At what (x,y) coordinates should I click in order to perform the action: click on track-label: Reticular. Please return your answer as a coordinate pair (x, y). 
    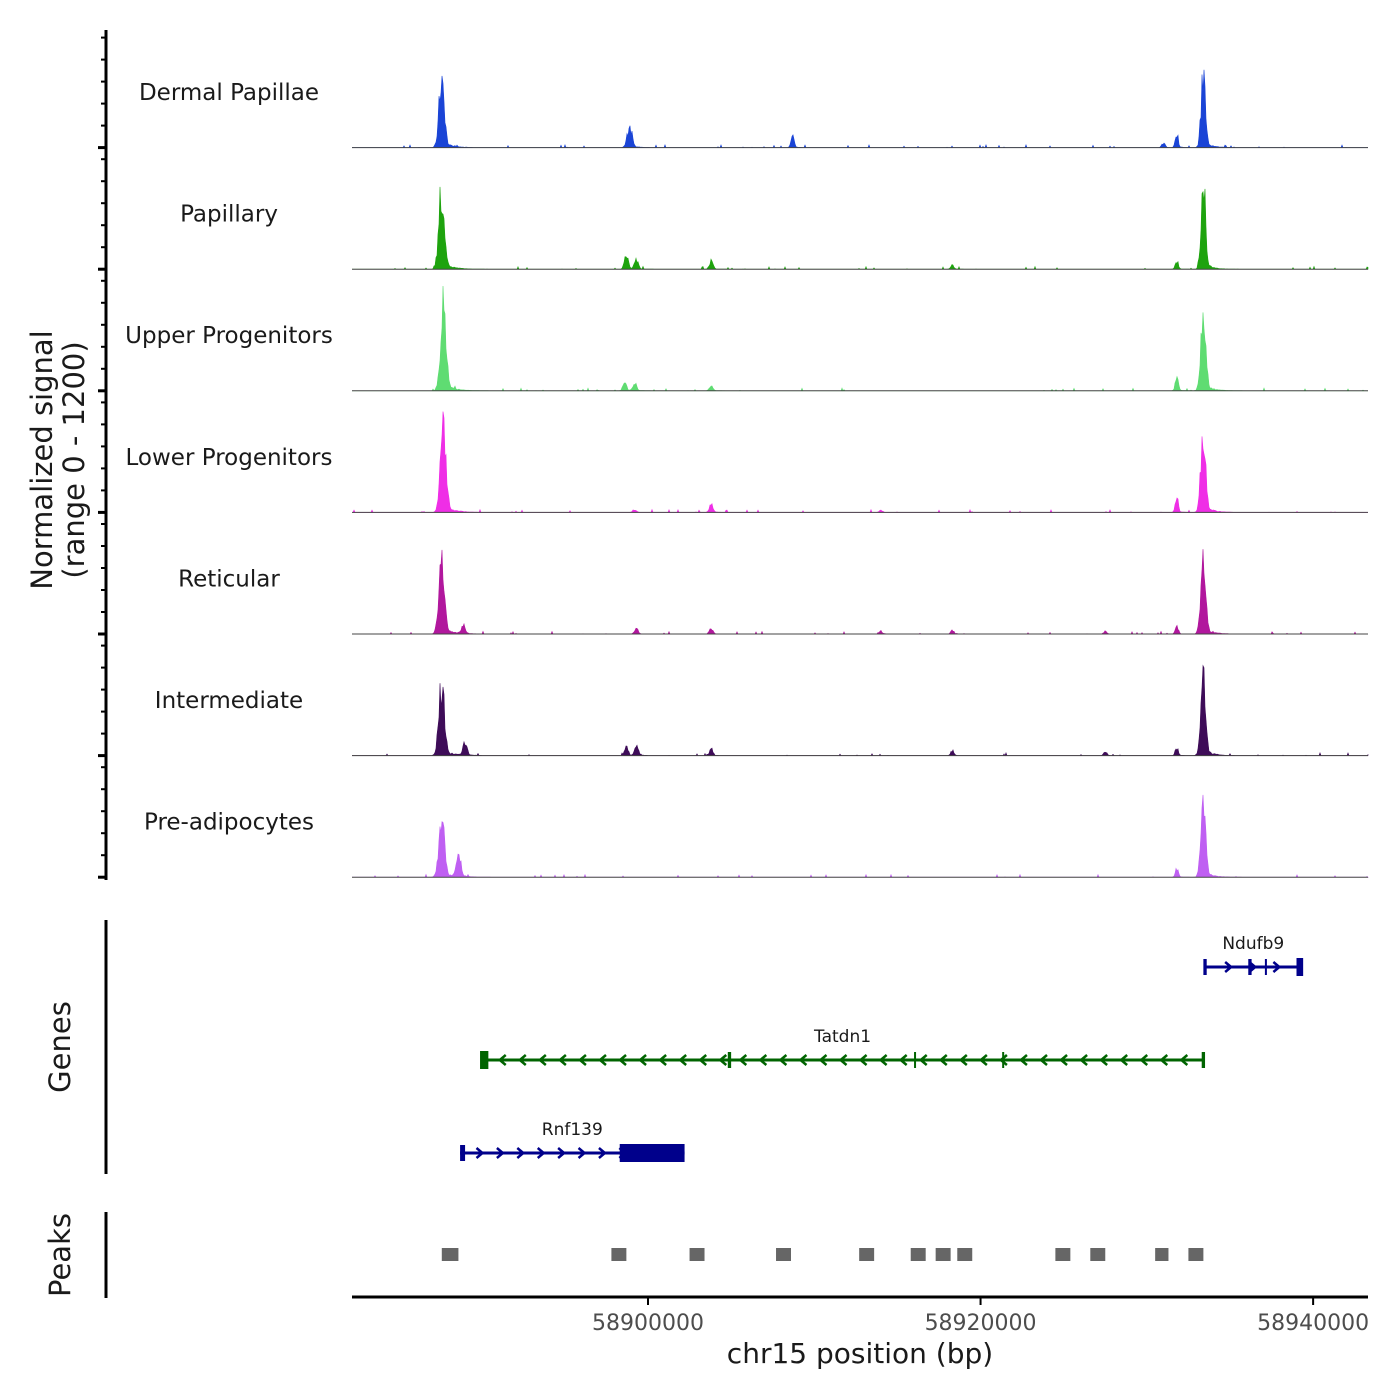
    Looking at the image, I should click on (229, 579).